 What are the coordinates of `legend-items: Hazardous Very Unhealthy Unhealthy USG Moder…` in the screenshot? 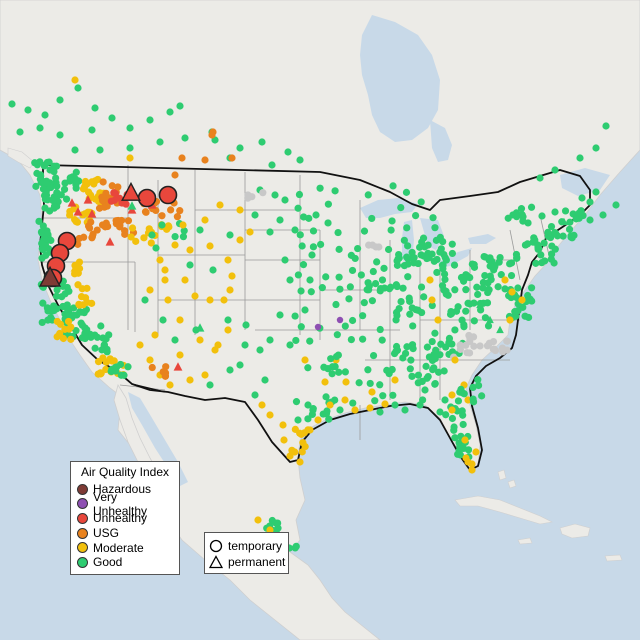 It's located at (125, 526).